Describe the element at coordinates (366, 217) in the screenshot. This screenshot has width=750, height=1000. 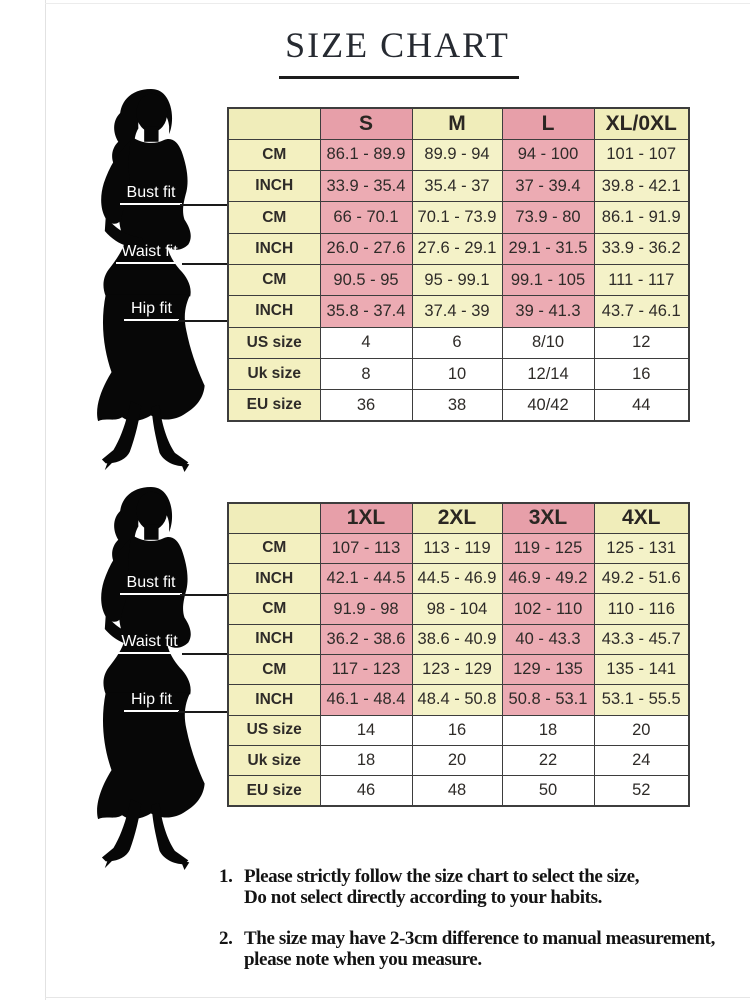
I see `size-value-cell: 66 - 70.1` at that location.